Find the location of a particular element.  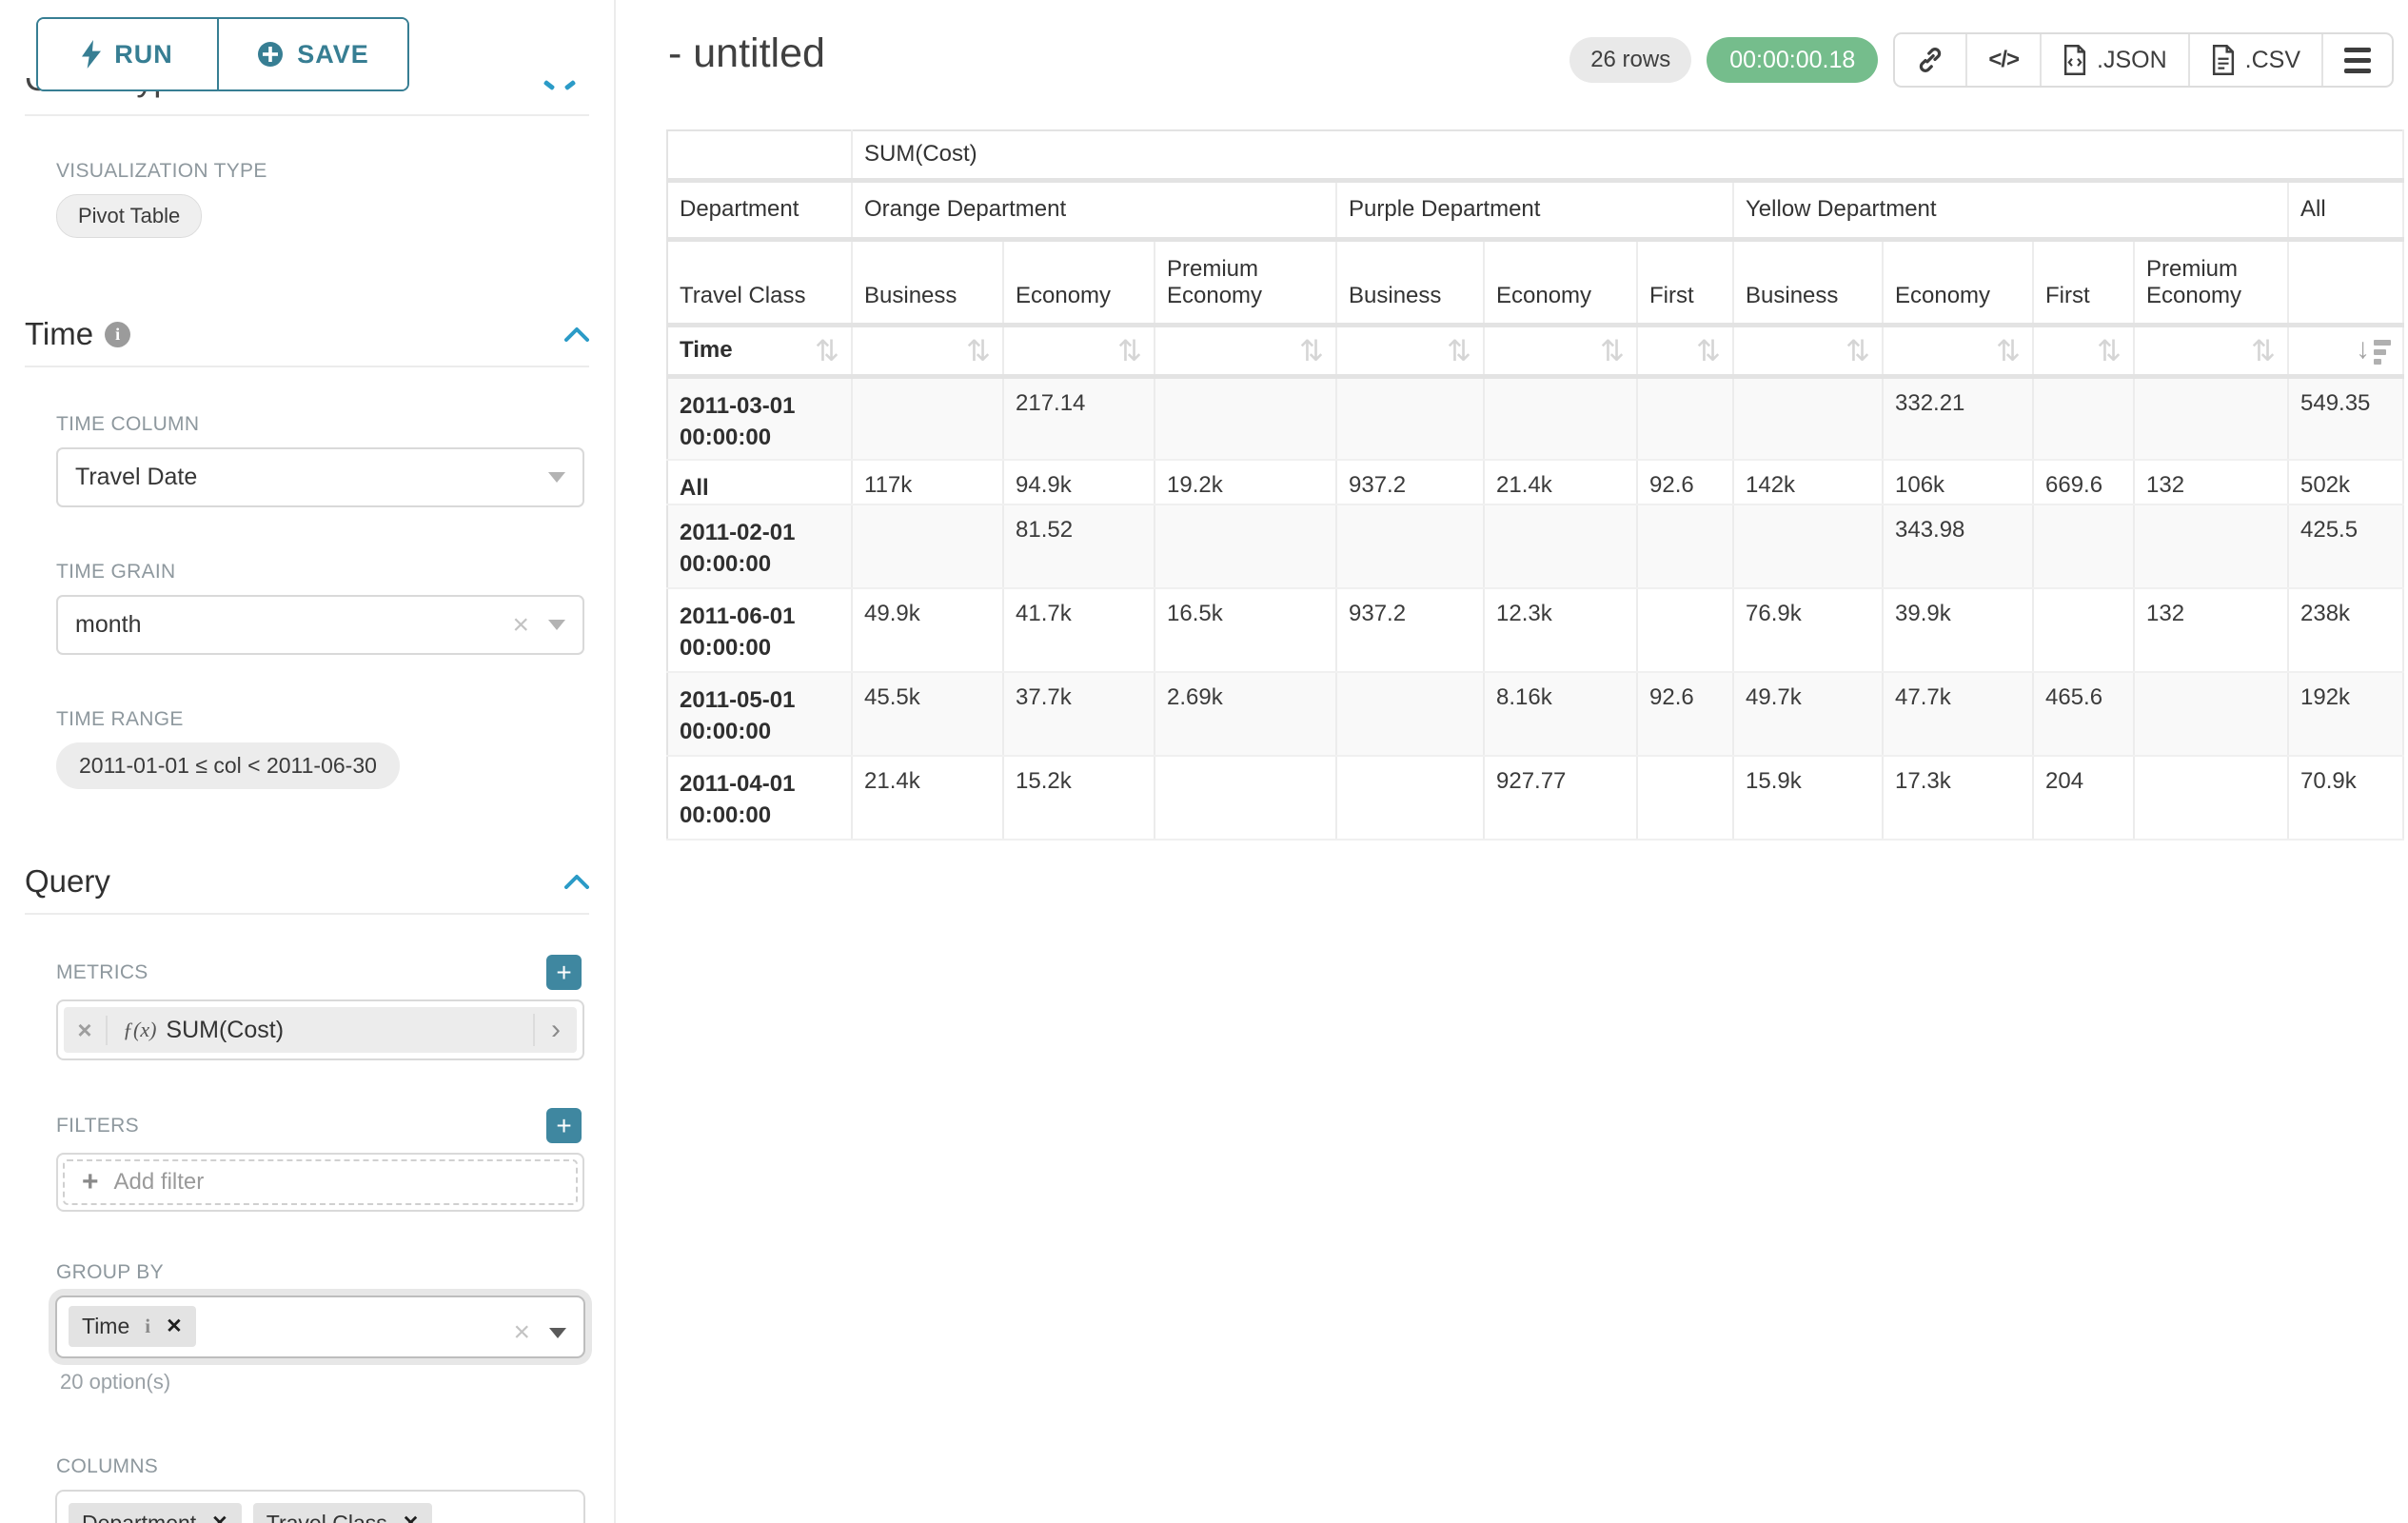

pivot-value-cell: 49.9k is located at coordinates (928, 631).